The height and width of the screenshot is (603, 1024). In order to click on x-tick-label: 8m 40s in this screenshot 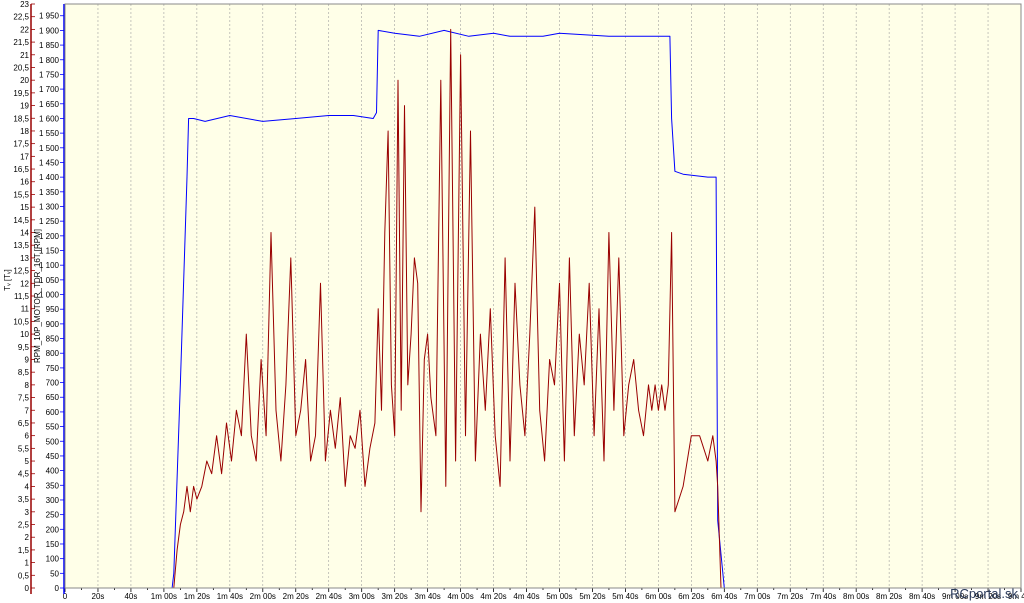, I will do `click(922, 596)`.